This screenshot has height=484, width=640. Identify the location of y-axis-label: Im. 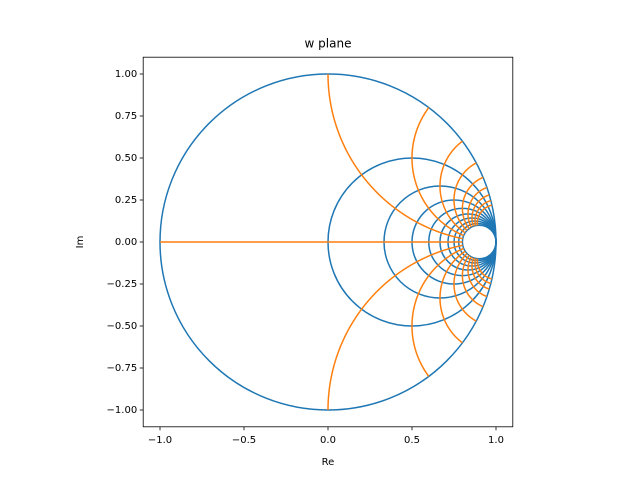
(80, 242).